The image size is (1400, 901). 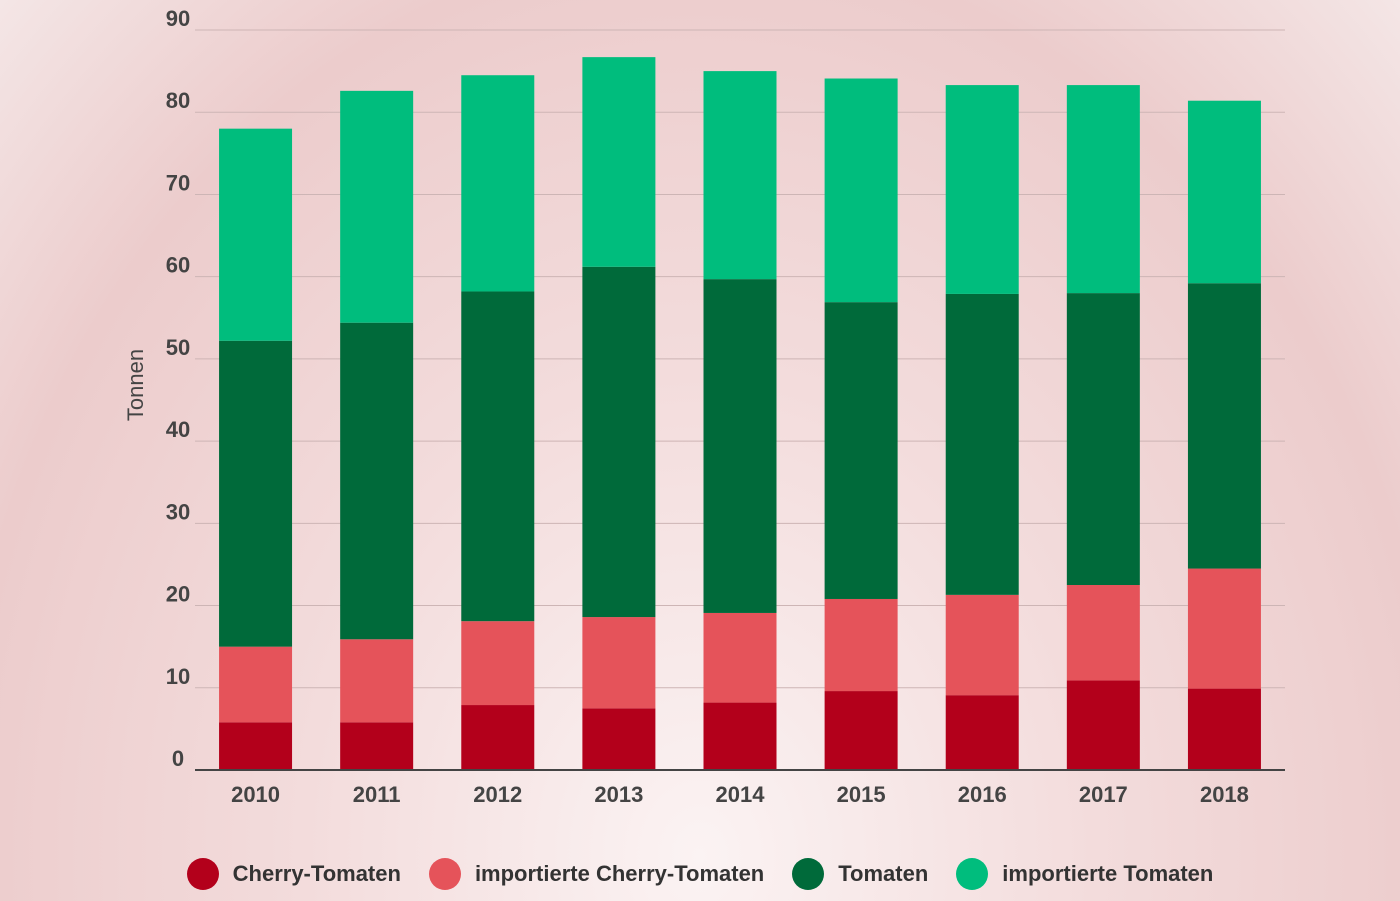 I want to click on y-tick-label: 40, so click(x=178, y=429).